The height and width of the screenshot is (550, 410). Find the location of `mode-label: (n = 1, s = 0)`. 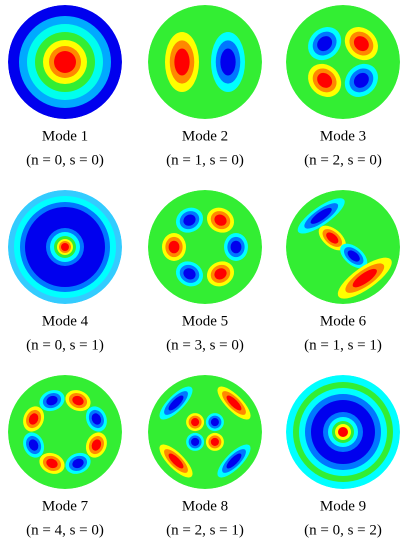

mode-label: (n = 1, s = 0) is located at coordinates (205, 160).